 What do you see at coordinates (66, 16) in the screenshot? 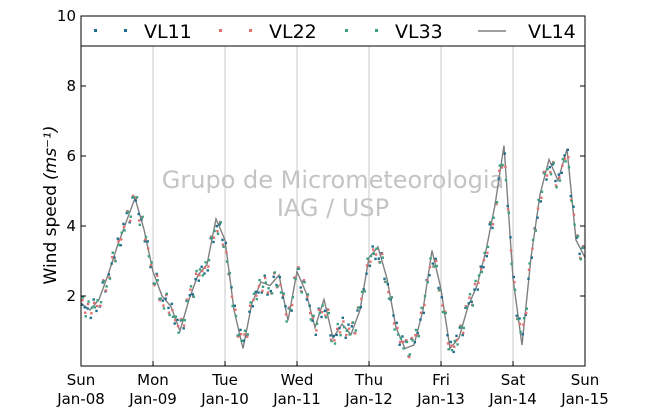
I see `y-tick-label: 10` at bounding box center [66, 16].